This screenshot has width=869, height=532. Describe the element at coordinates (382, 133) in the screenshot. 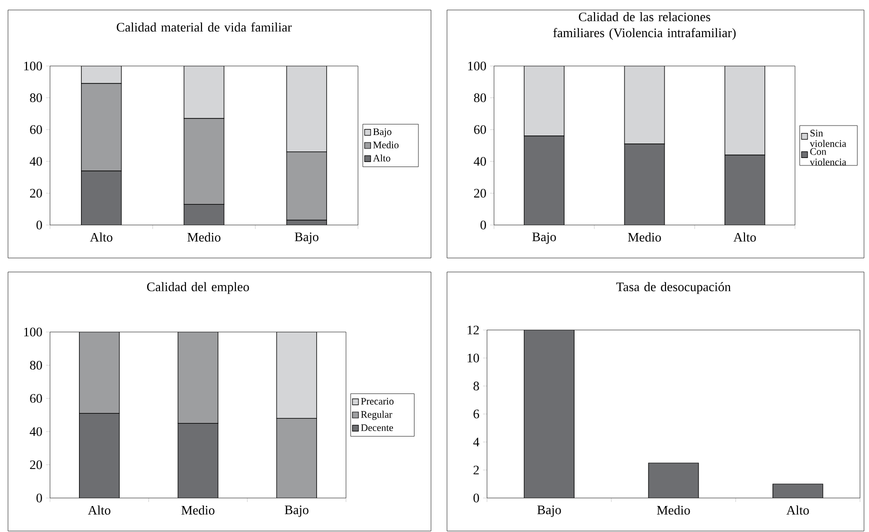

I see `legend-label: Bajo` at that location.